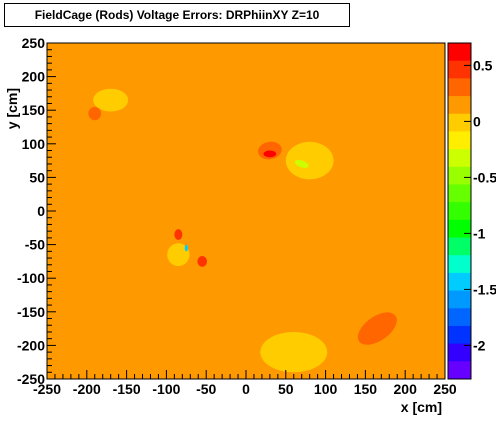 The width and height of the screenshot is (496, 422). I want to click on color-scale-tick-label: 0.5, so click(483, 65).